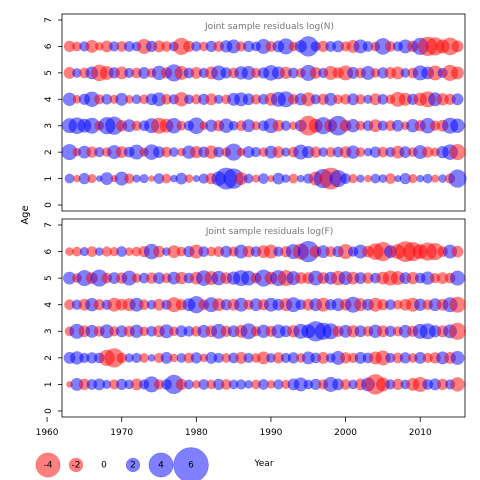  I want to click on y-axis-label: Age, so click(25, 214).